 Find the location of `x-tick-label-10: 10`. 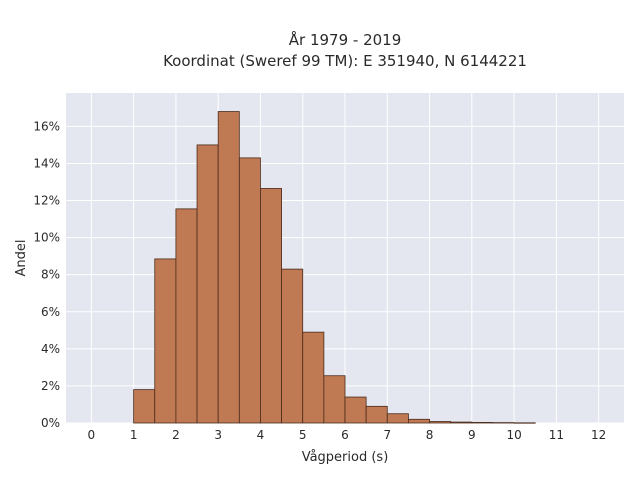

x-tick-label-10: 10 is located at coordinates (513, 435).